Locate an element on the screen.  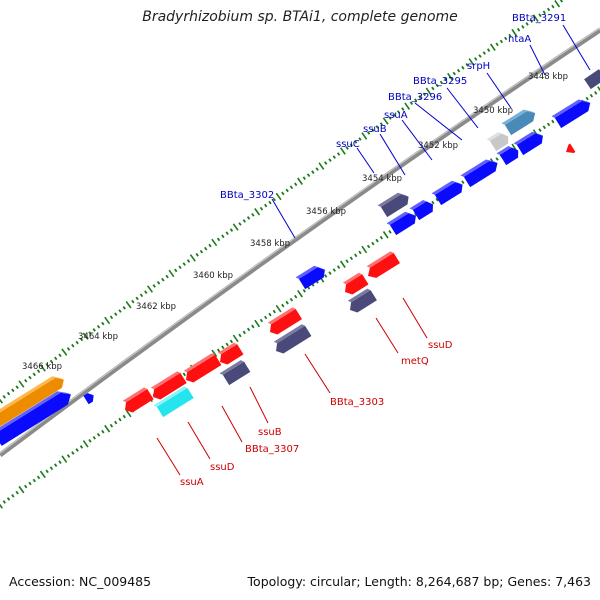
gene-label-BBta_3291: BBta_3291 is located at coordinates (539, 18).